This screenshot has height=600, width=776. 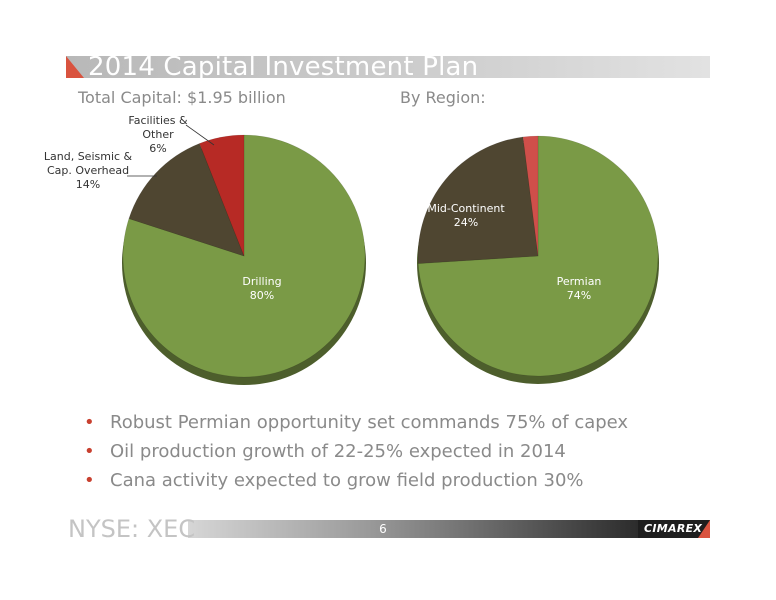 I want to click on footer-bar, so click(x=413, y=529).